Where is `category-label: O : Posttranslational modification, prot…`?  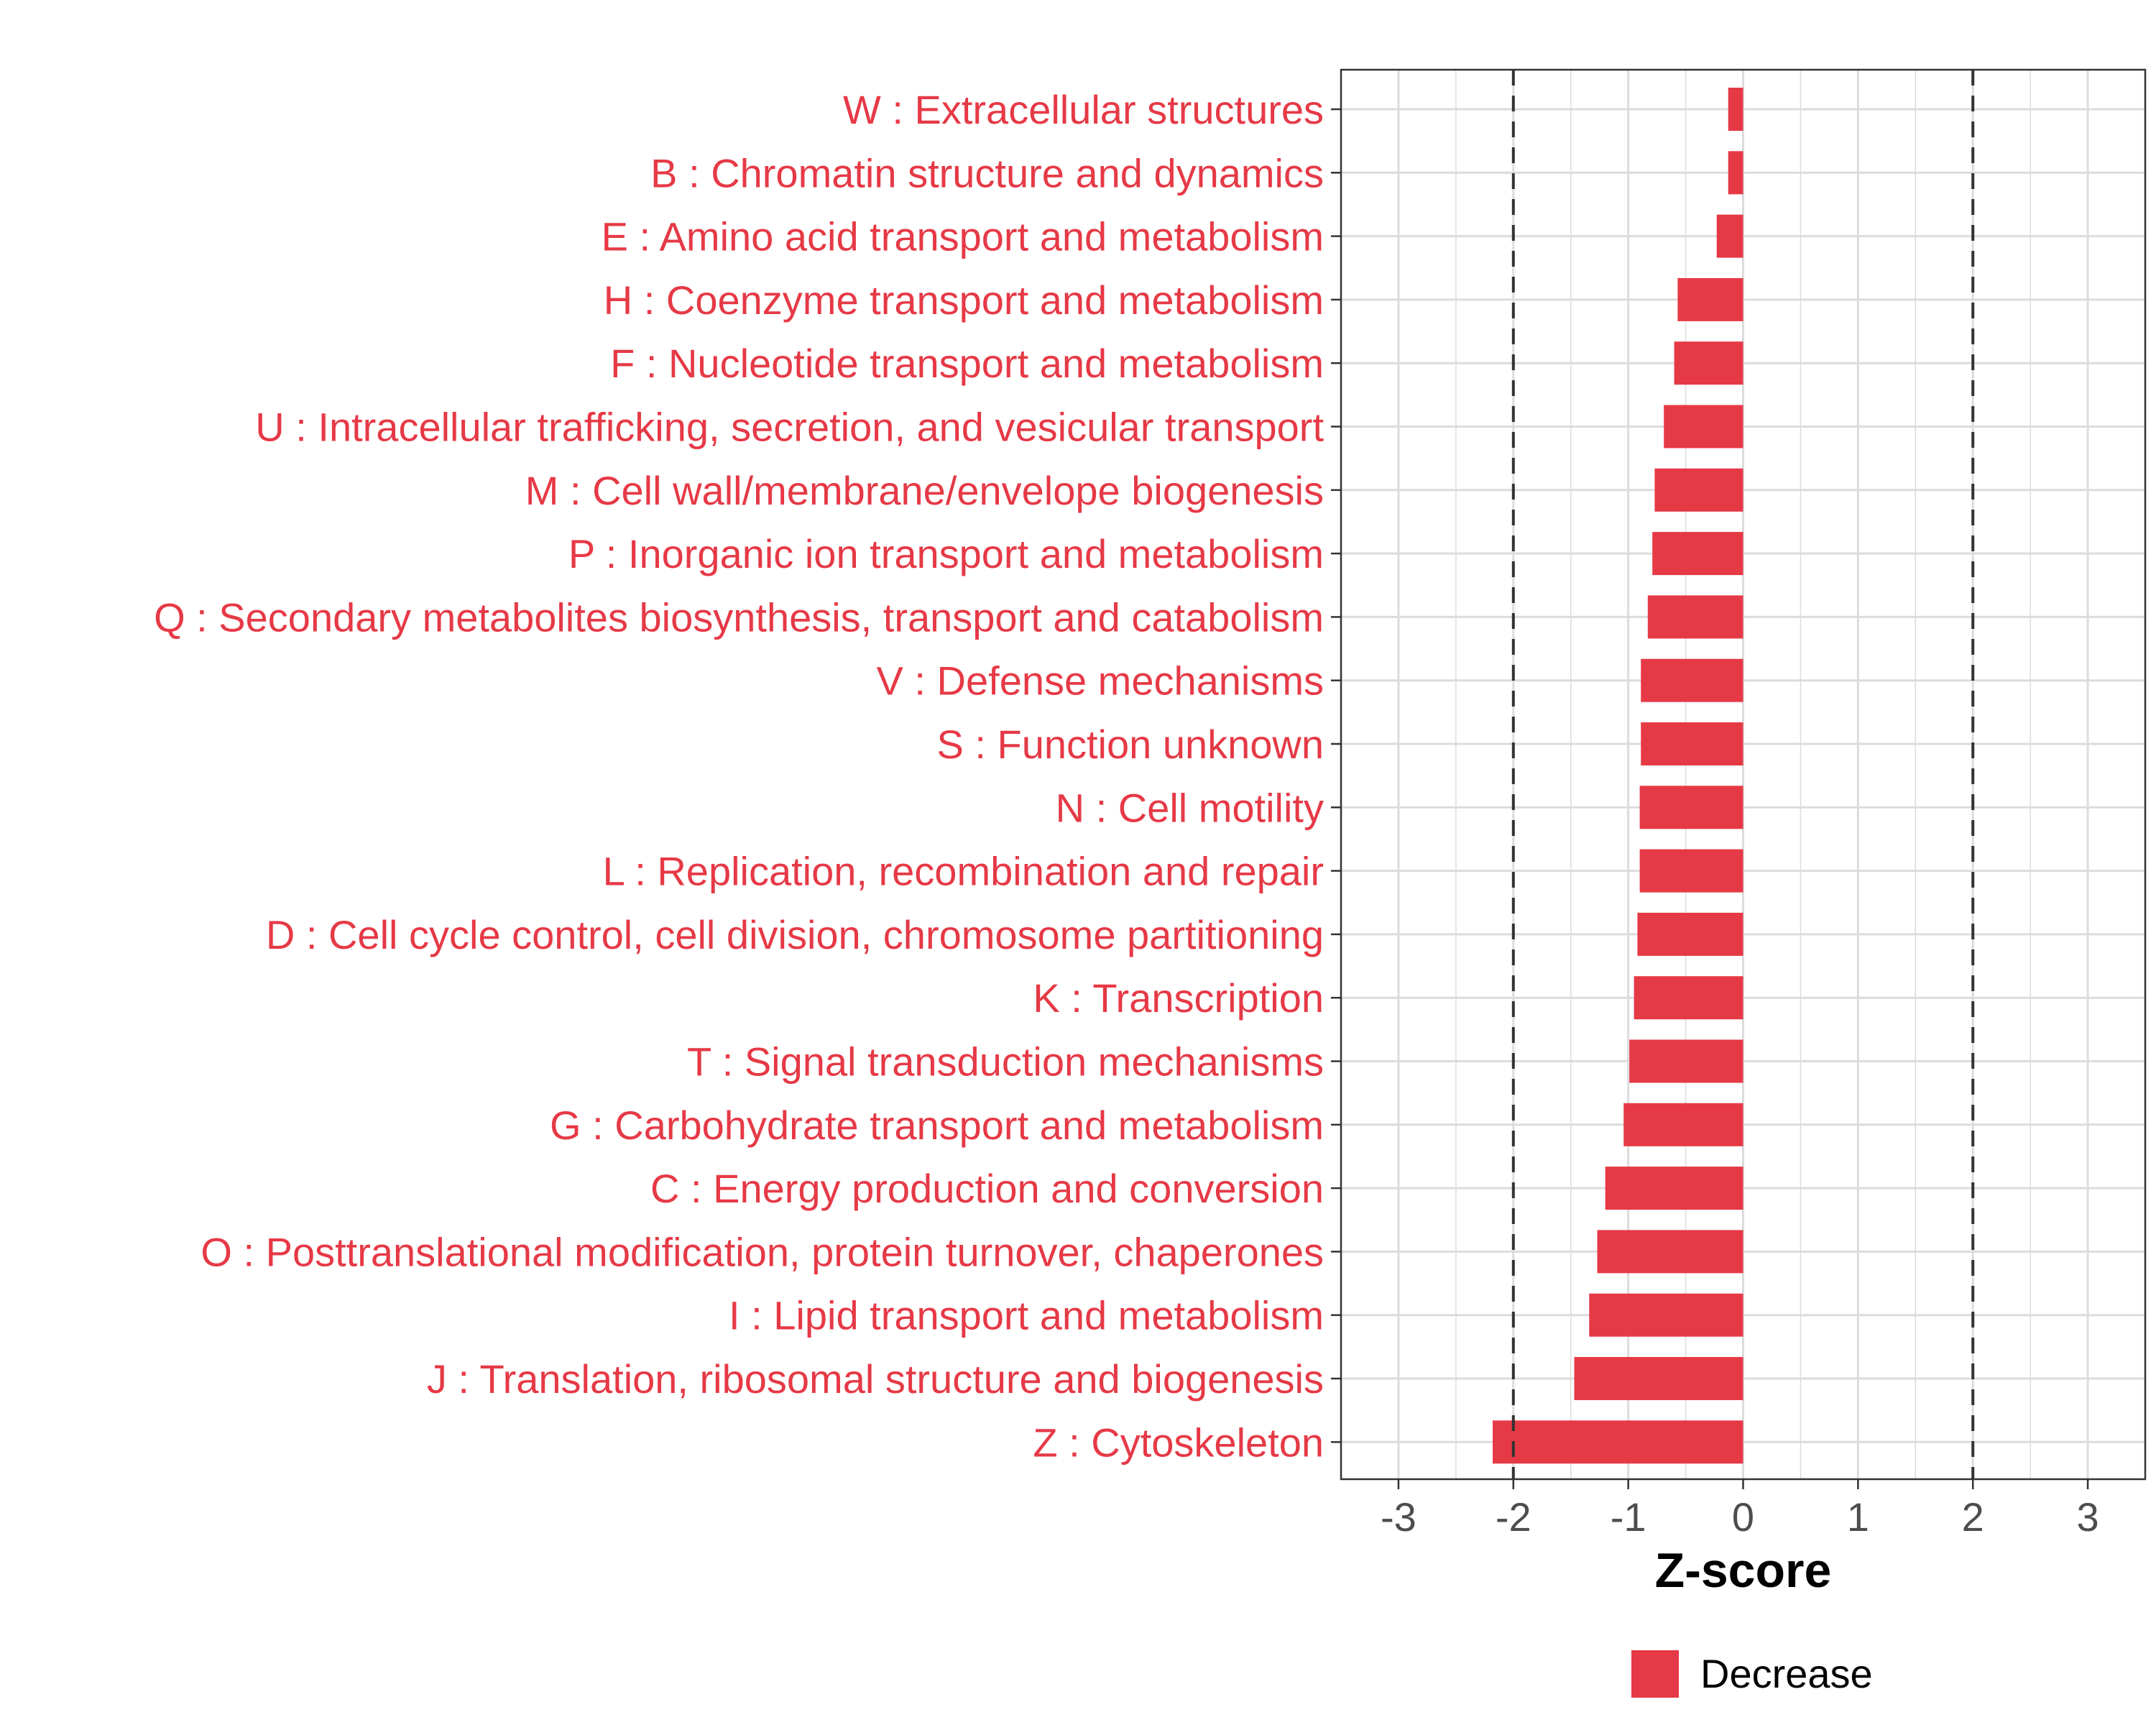 category-label: O : Posttranslational modification, prot… is located at coordinates (762, 1251).